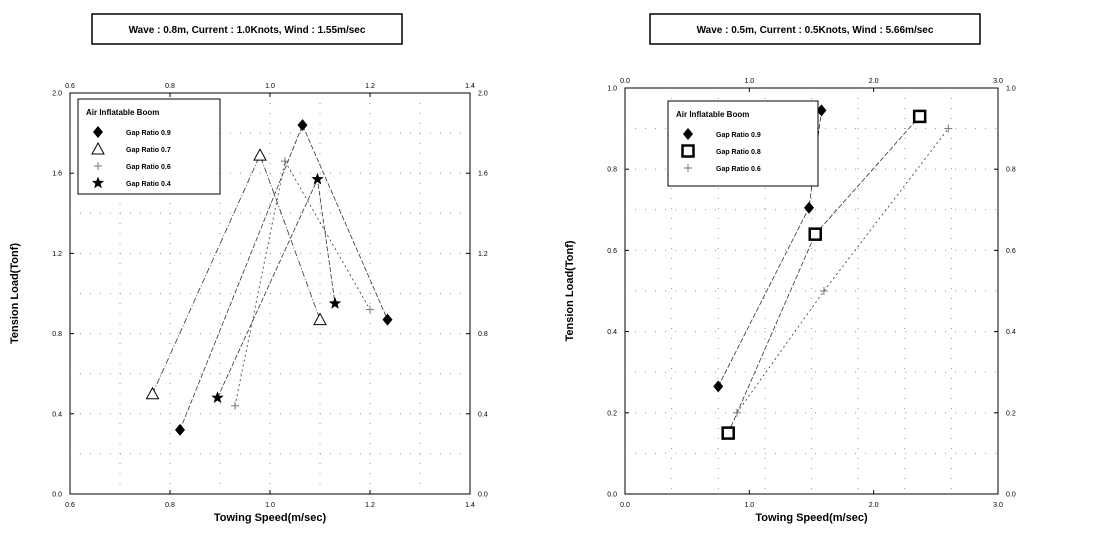 The image size is (1101, 547). I want to click on series-triangle, so click(236, 274).